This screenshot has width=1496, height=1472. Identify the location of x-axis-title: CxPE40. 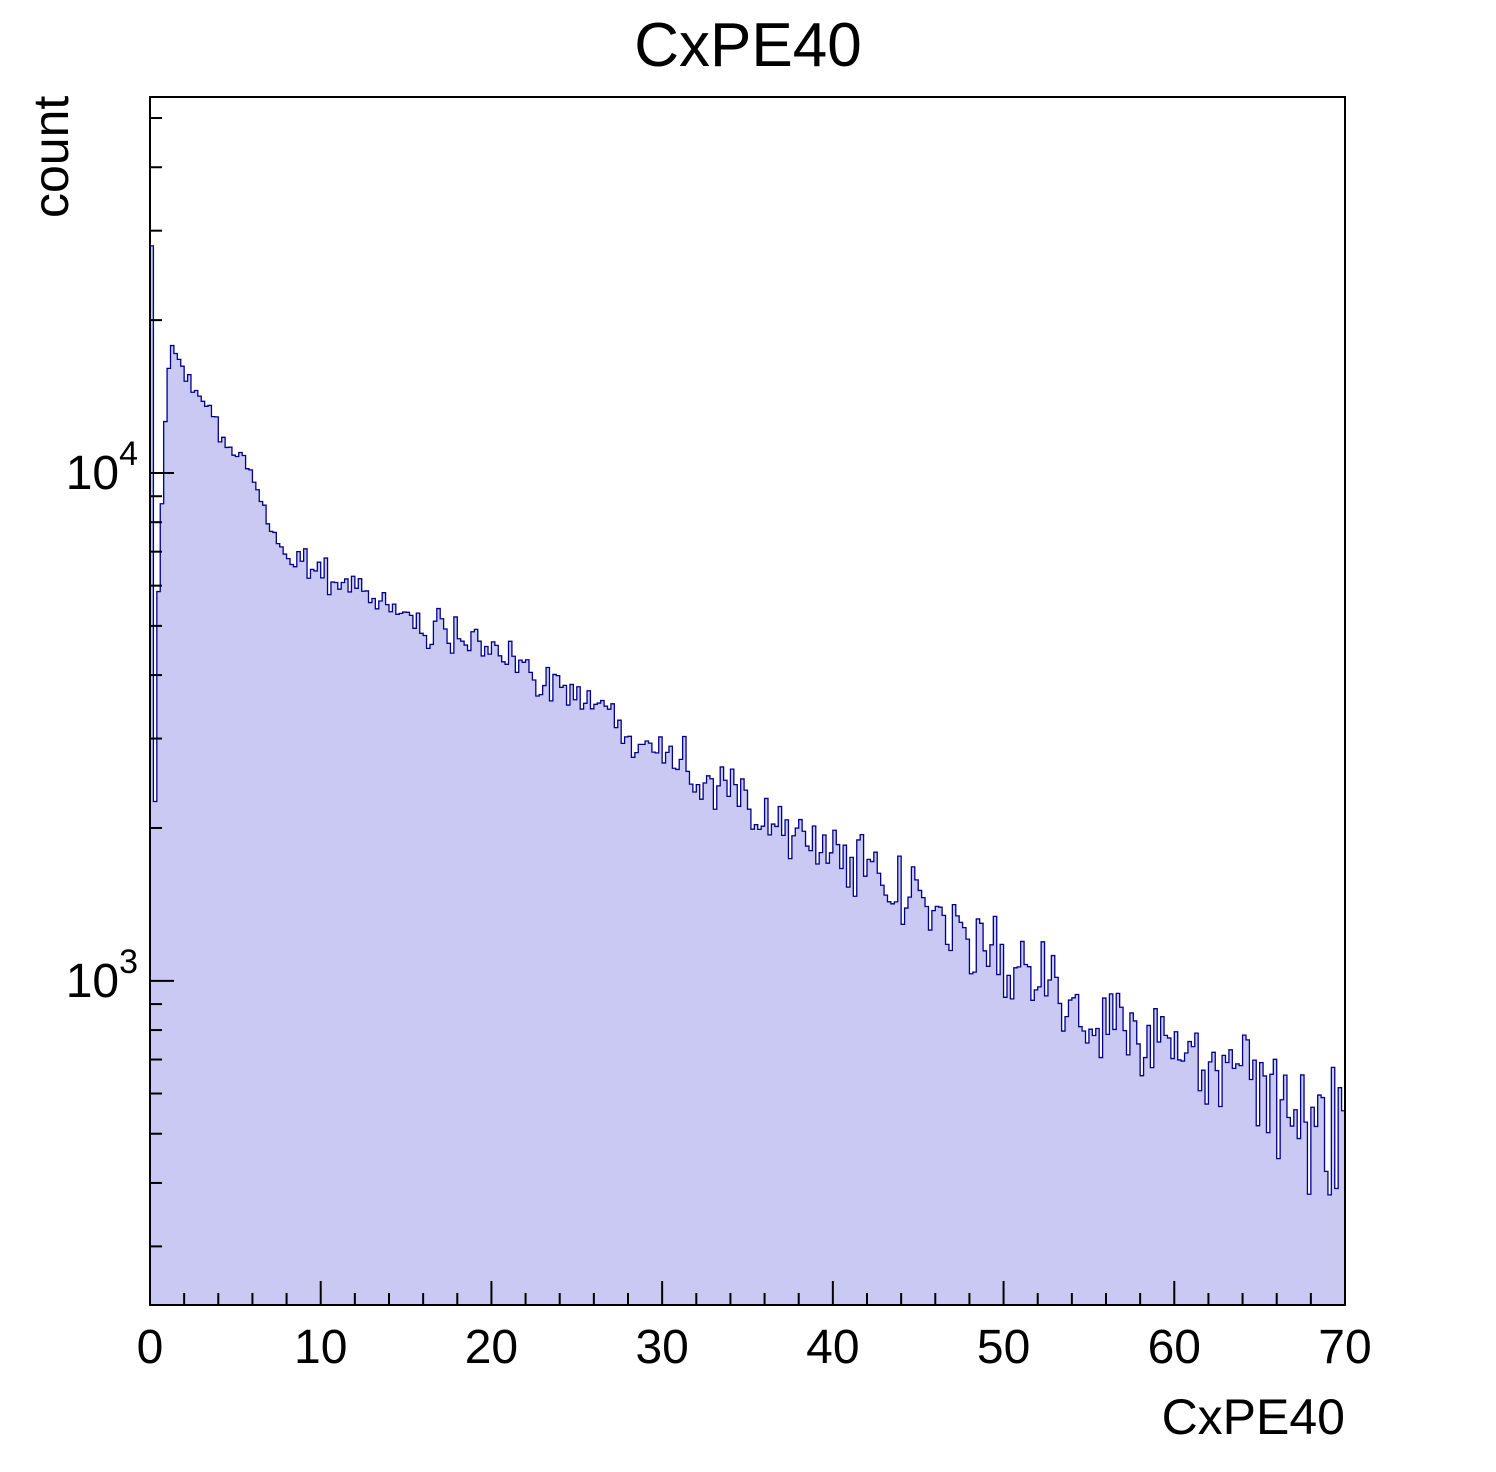
(1253, 1417).